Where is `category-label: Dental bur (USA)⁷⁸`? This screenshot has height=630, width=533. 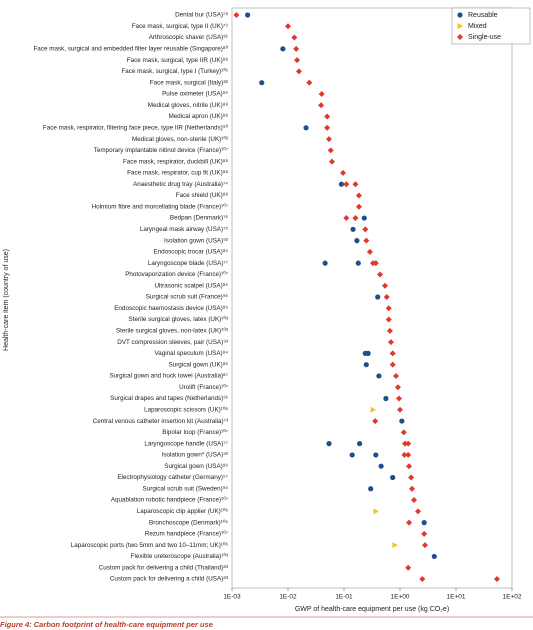
category-label: Dental bur (USA)⁷⁸ is located at coordinates (201, 15).